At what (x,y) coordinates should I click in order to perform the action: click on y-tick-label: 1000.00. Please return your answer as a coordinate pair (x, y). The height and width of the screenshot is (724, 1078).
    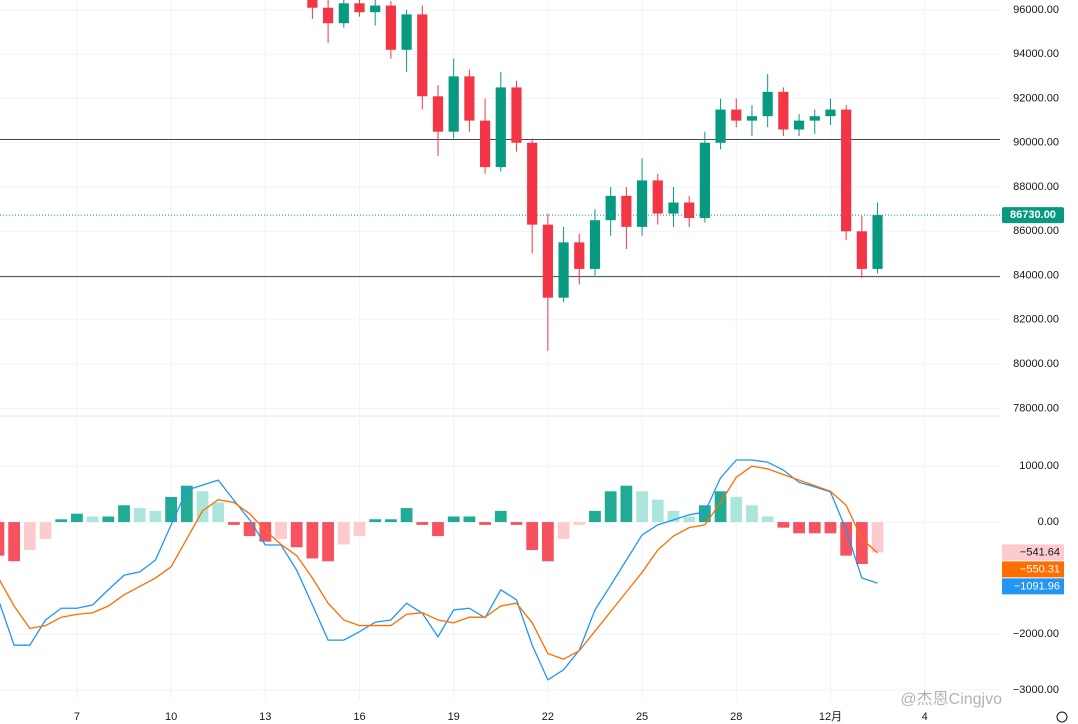
    Looking at the image, I should click on (1039, 466).